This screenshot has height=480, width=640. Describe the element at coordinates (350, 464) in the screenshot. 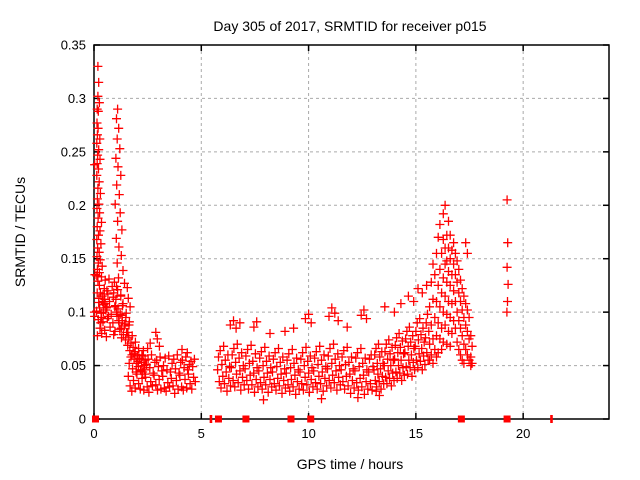

I see `x-axis-label: GPS time / hours` at that location.